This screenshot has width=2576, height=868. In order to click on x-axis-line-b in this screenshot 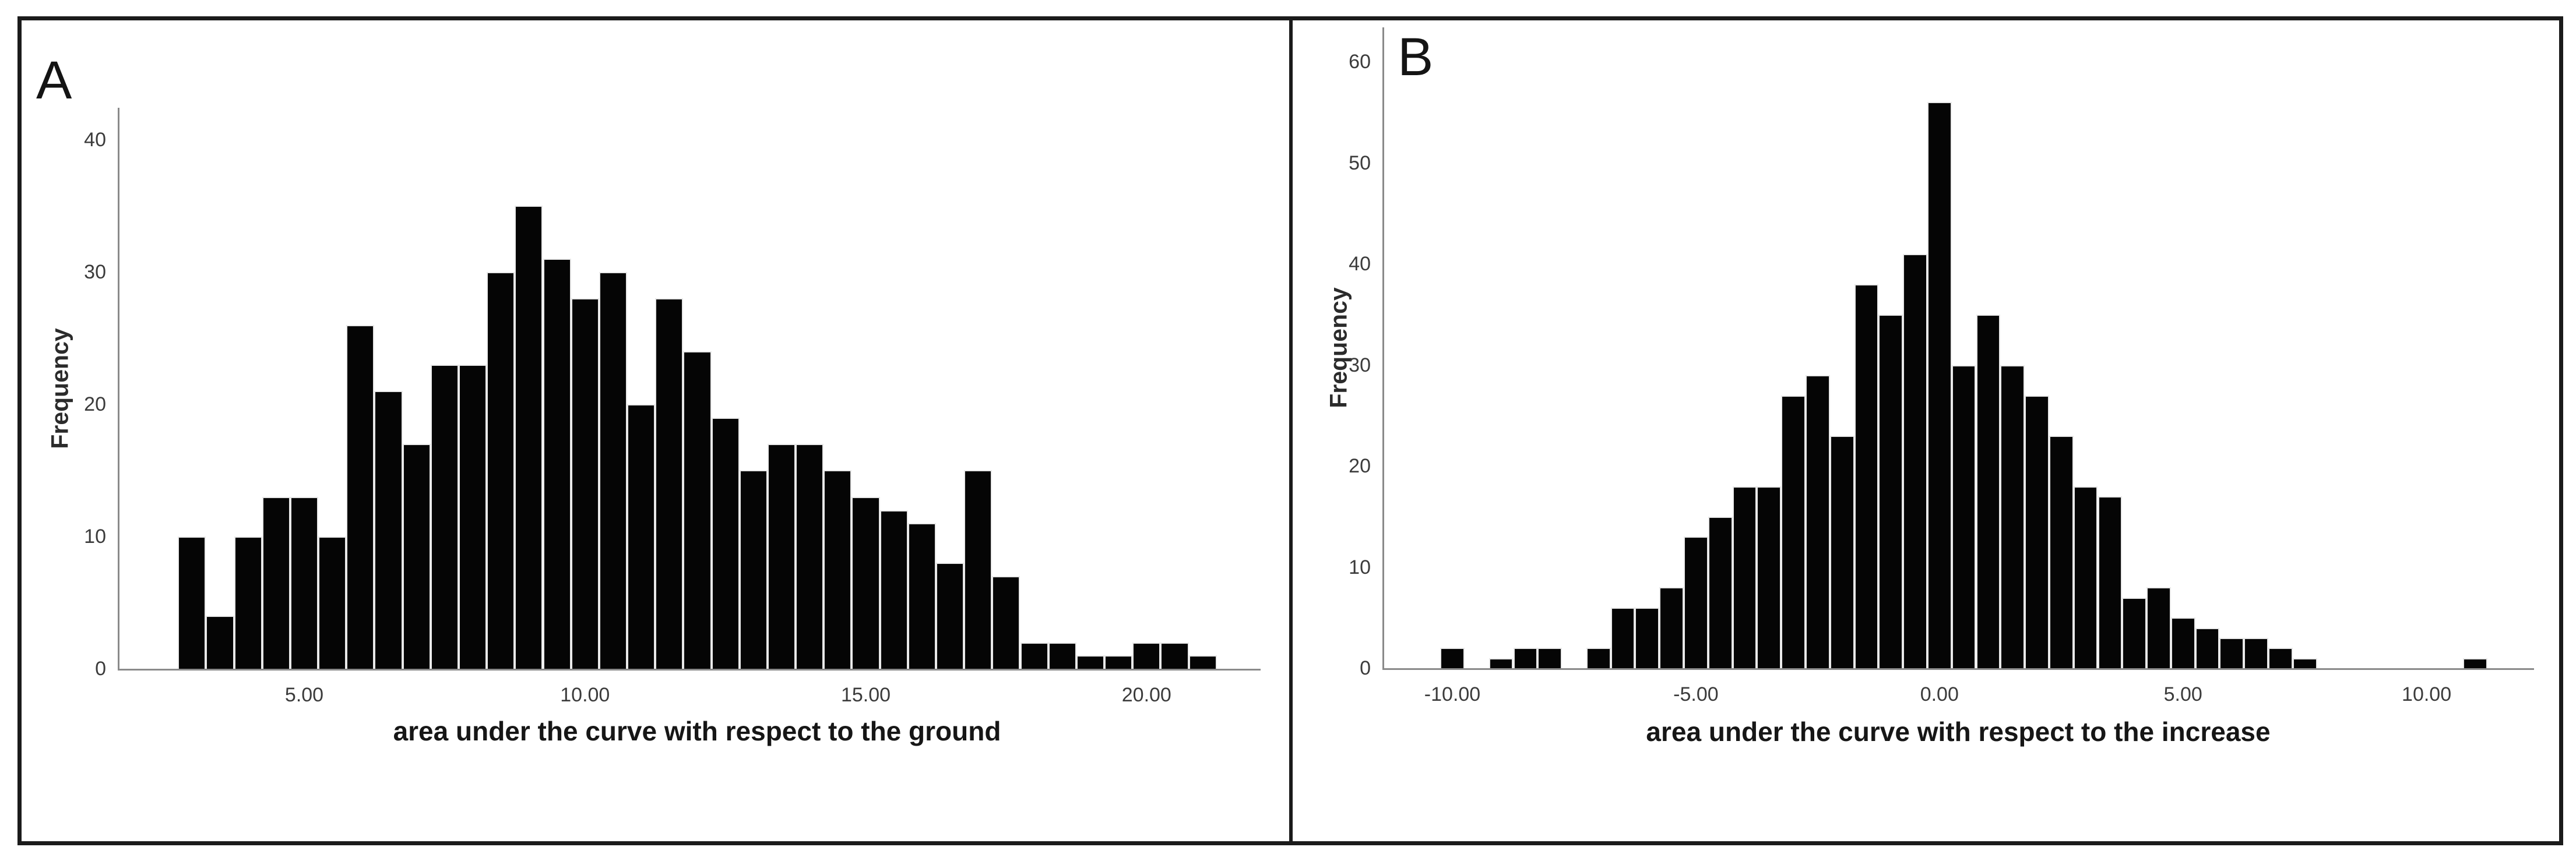, I will do `click(1958, 669)`.